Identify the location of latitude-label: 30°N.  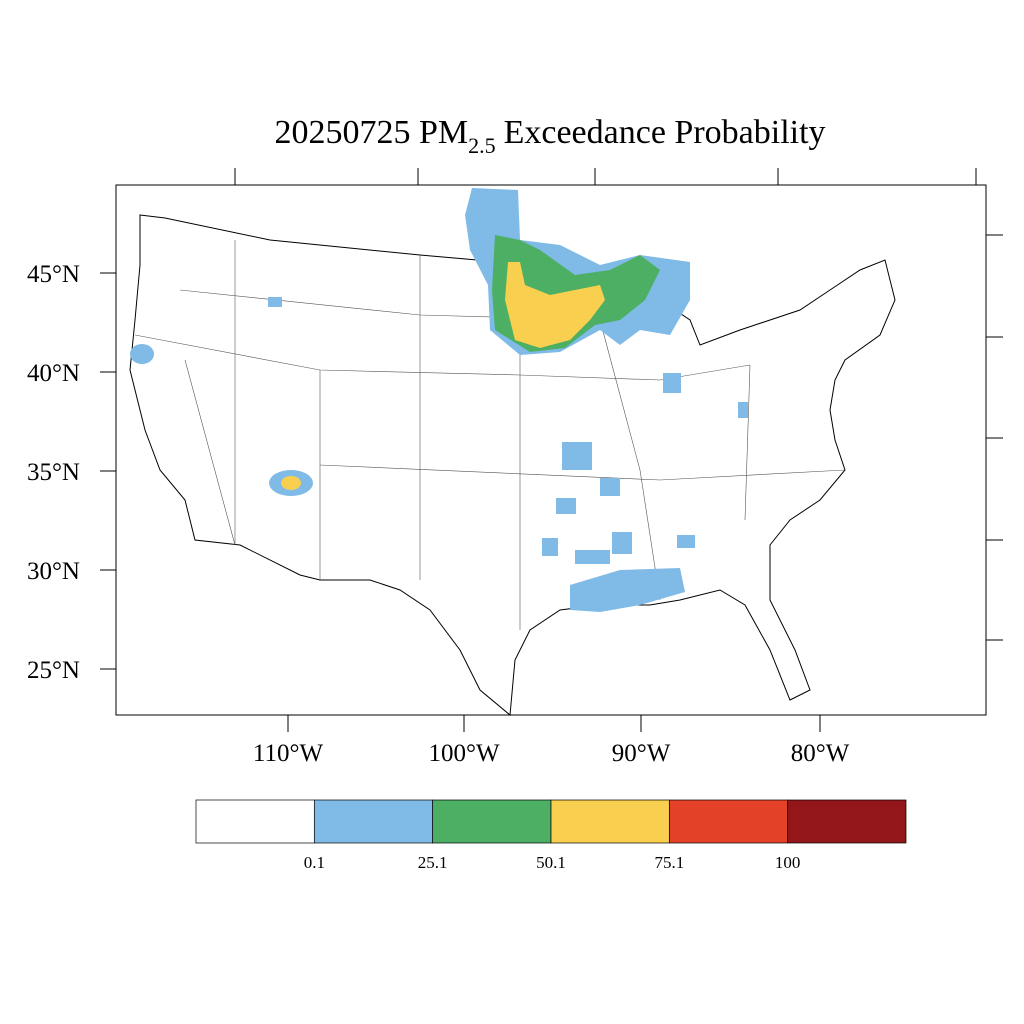
(53, 571).